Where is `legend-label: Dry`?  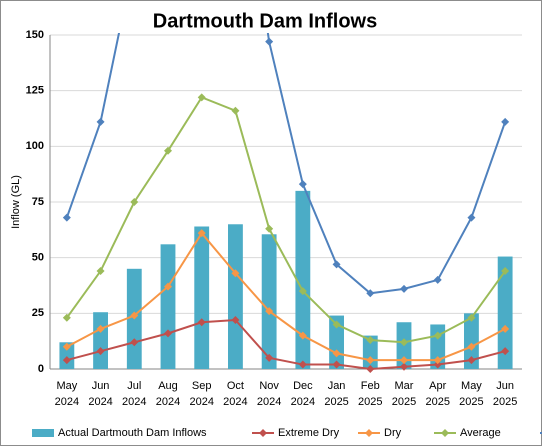
legend-label: Dry is located at coordinates (393, 433).